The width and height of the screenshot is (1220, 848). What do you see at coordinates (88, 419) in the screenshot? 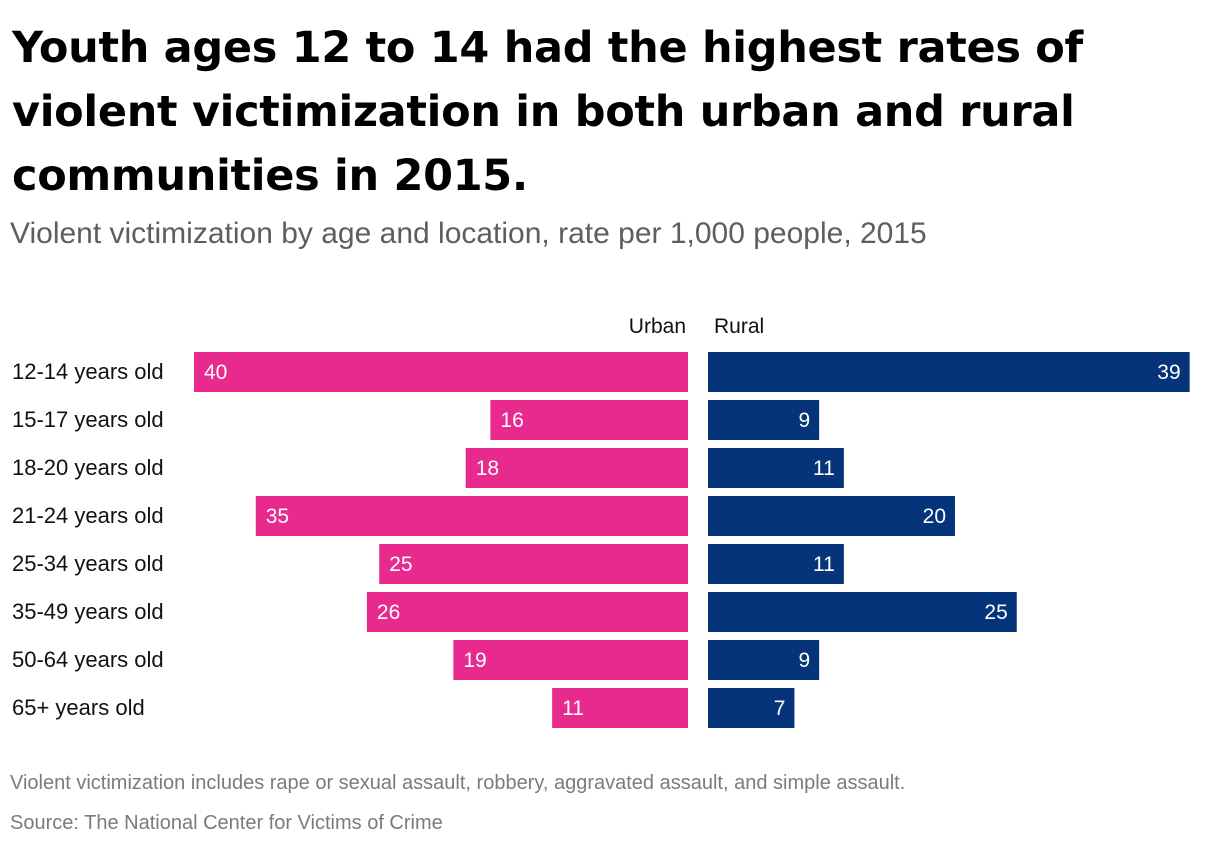
I see `category-label: 15-17 years old` at bounding box center [88, 419].